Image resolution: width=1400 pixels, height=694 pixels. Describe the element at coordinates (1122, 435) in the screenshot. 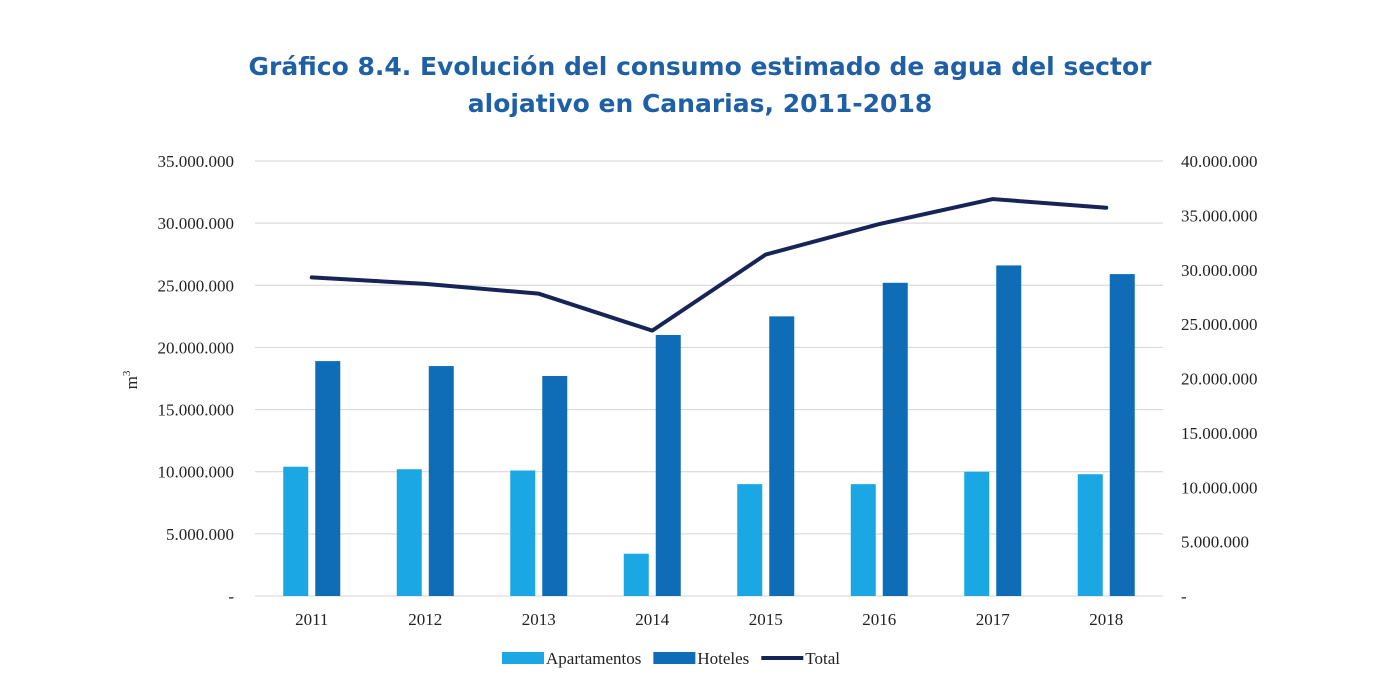

I see `bar-hoteles-2018` at that location.